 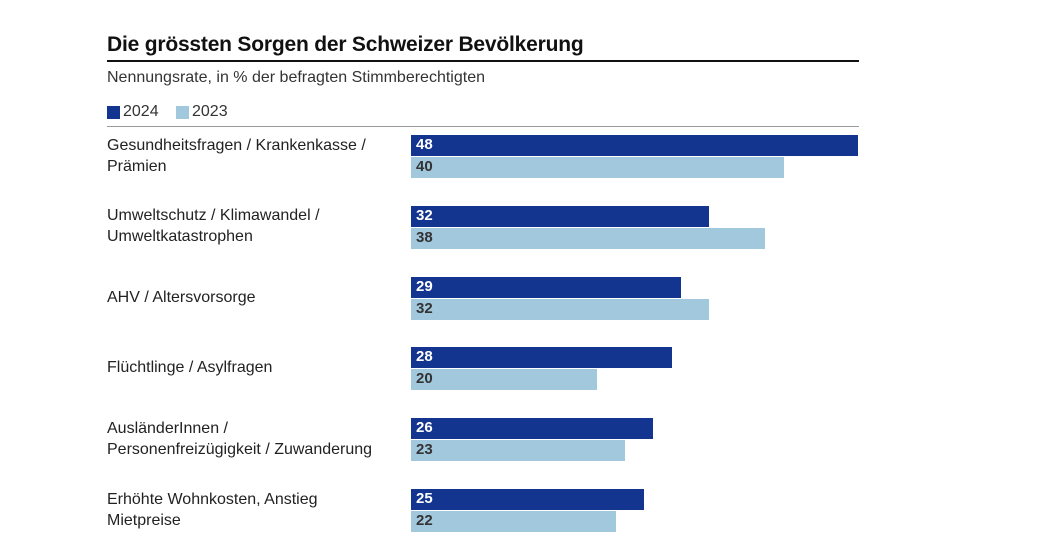 What do you see at coordinates (141, 111) in the screenshot?
I see `legend-label-2024: 2024` at bounding box center [141, 111].